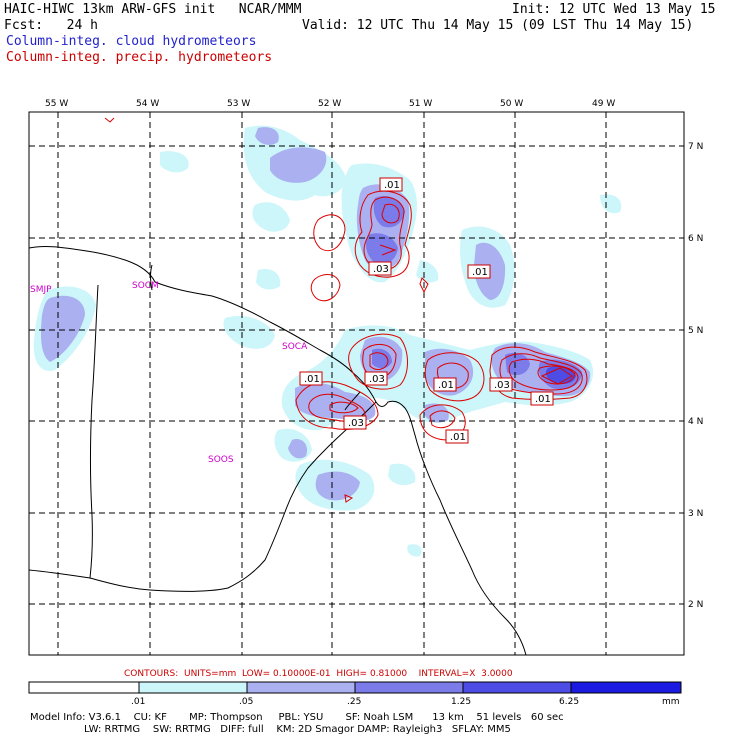 Image resolution: width=740 pixels, height=740 pixels. What do you see at coordinates (355, 687) in the screenshot?
I see `colorbar` at bounding box center [355, 687].